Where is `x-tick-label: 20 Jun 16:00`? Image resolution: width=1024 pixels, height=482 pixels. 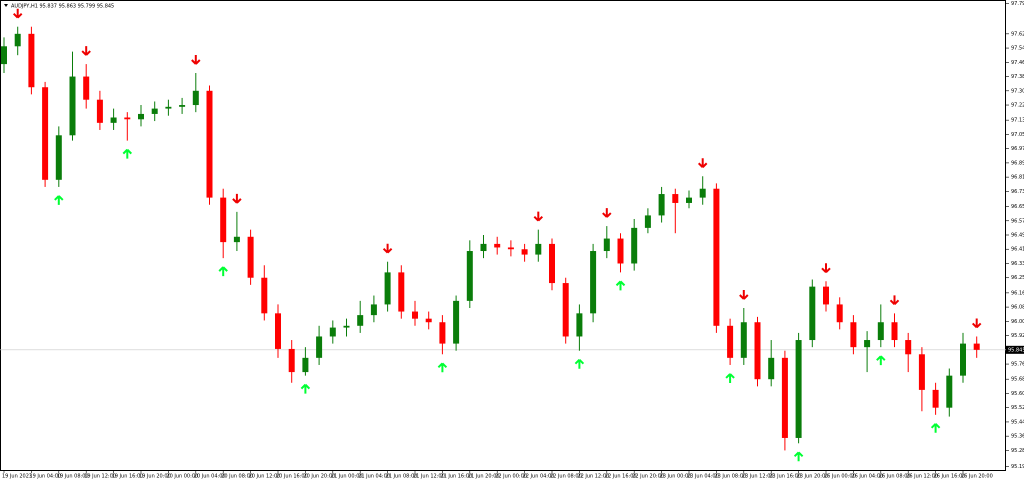
x-tick-label: 20 Jun 16:00 is located at coordinates (292, 477).